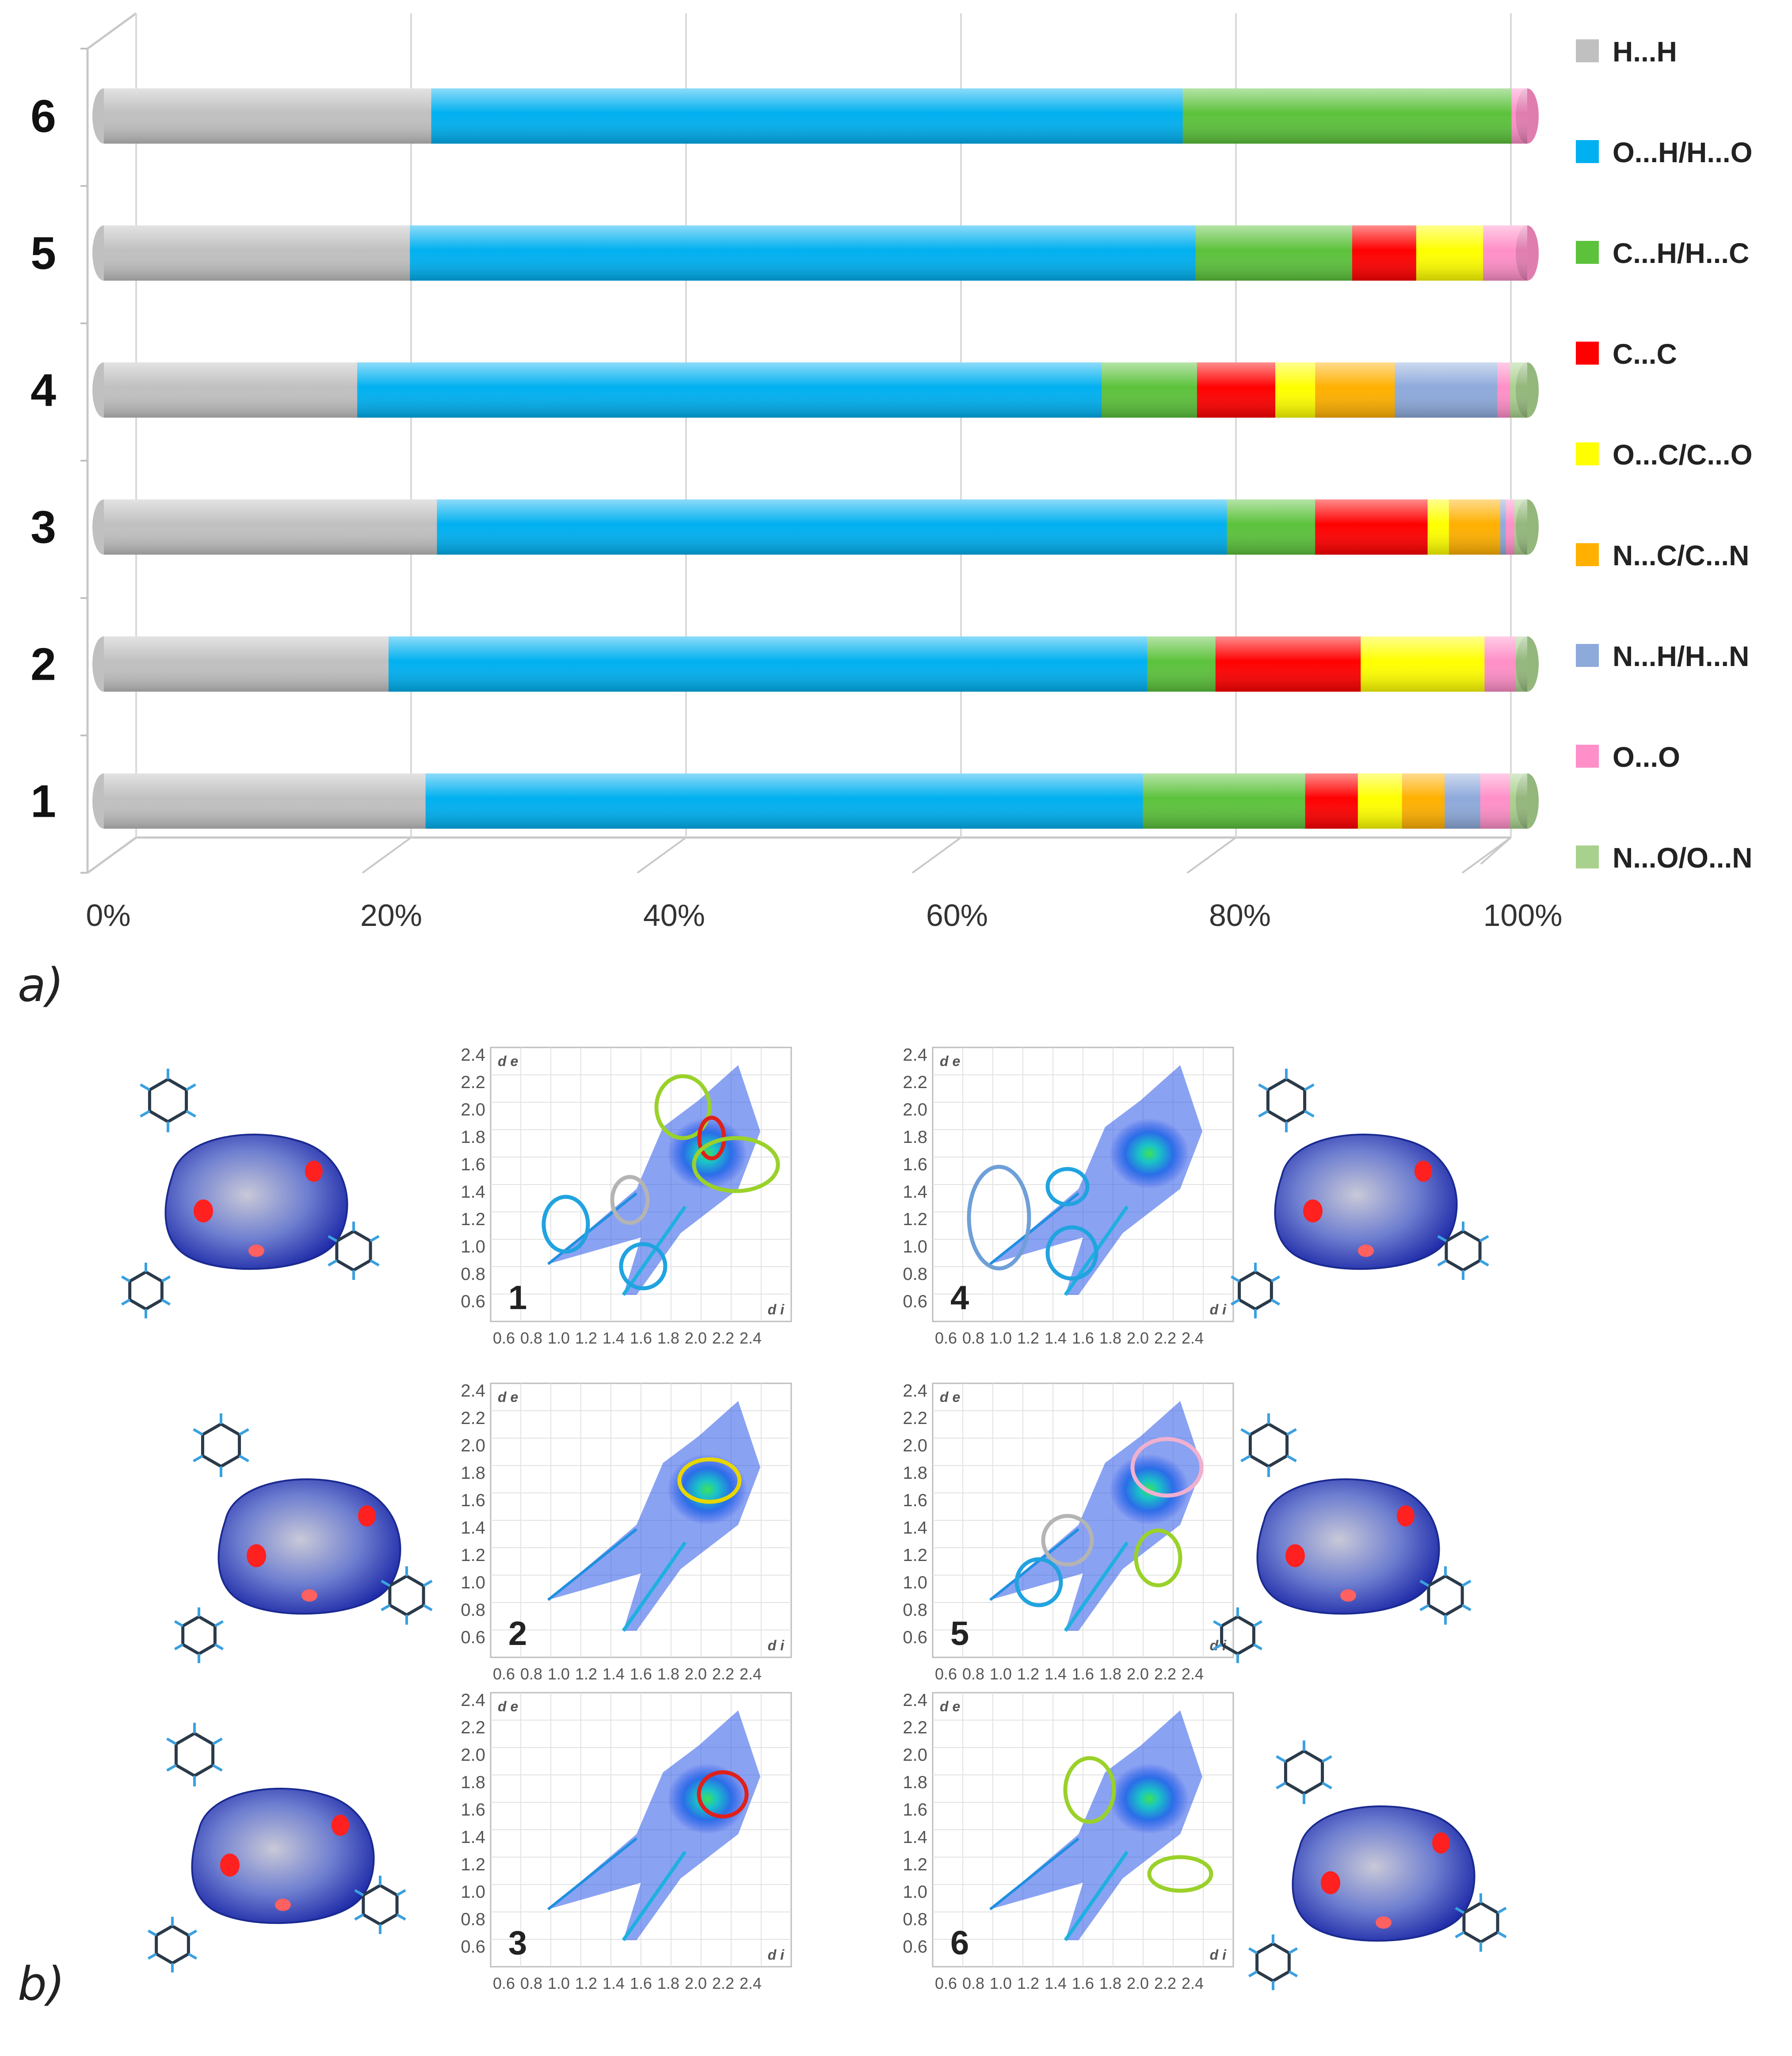 The image size is (1792, 2056). What do you see at coordinates (473, 1838) in the screenshot?
I see `plot-y-tick: 1.4` at bounding box center [473, 1838].